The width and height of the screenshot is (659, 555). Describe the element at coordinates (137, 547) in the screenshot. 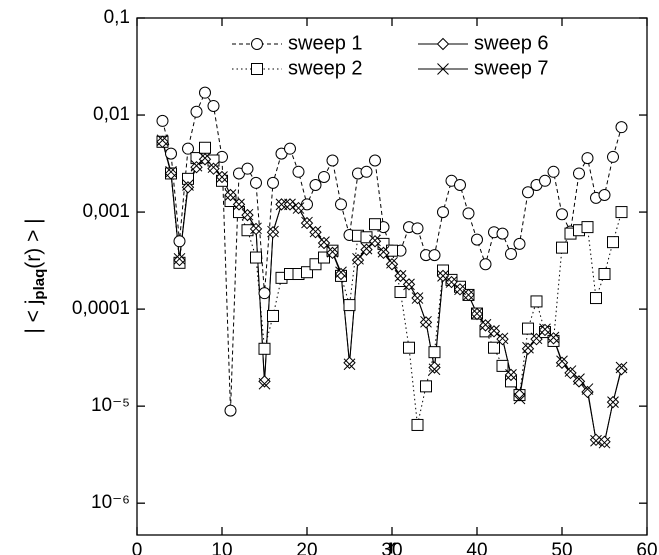

I see `x-tick-label: 0` at that location.